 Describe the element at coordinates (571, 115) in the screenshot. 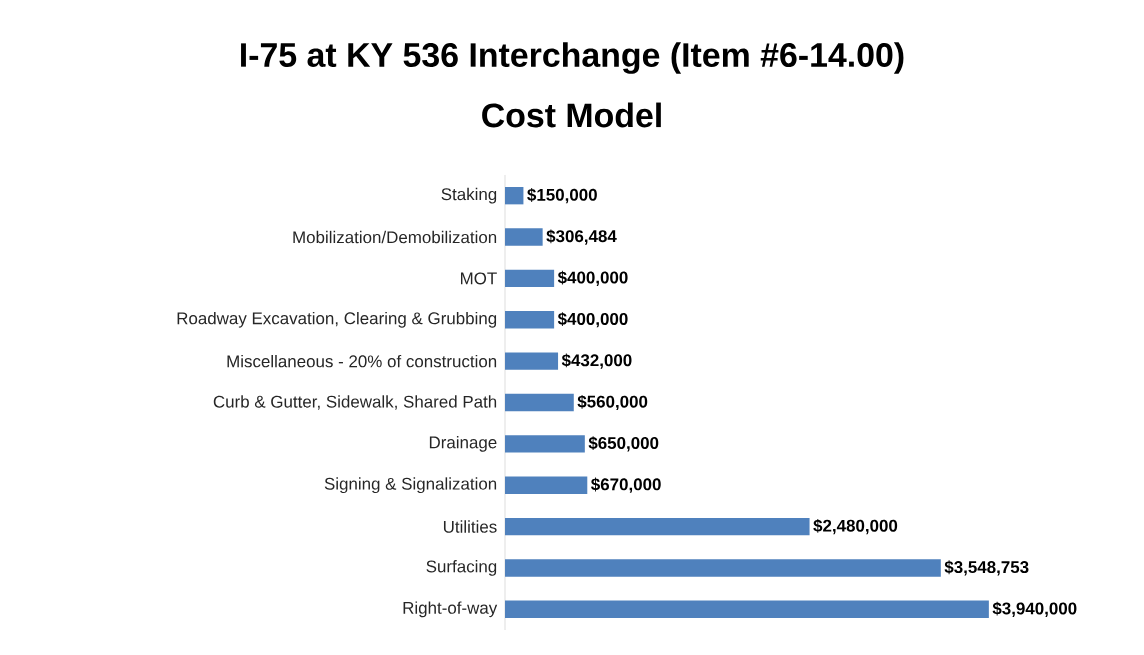

I see `chart-subtitle: Cost Model` at that location.